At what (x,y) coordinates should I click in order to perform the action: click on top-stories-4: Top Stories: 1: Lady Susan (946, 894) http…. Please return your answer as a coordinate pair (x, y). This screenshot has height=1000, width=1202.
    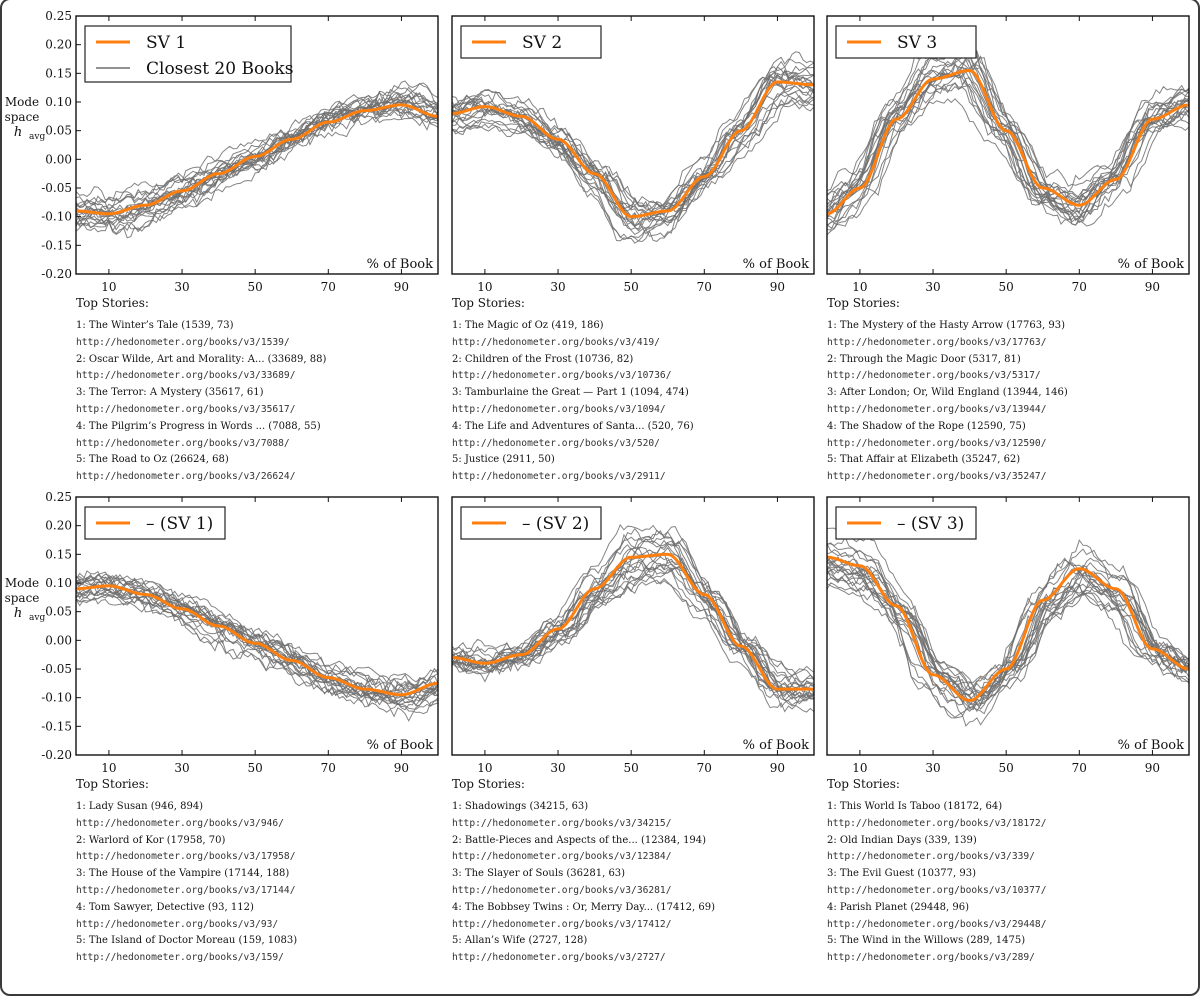
    Looking at the image, I should click on (256, 872).